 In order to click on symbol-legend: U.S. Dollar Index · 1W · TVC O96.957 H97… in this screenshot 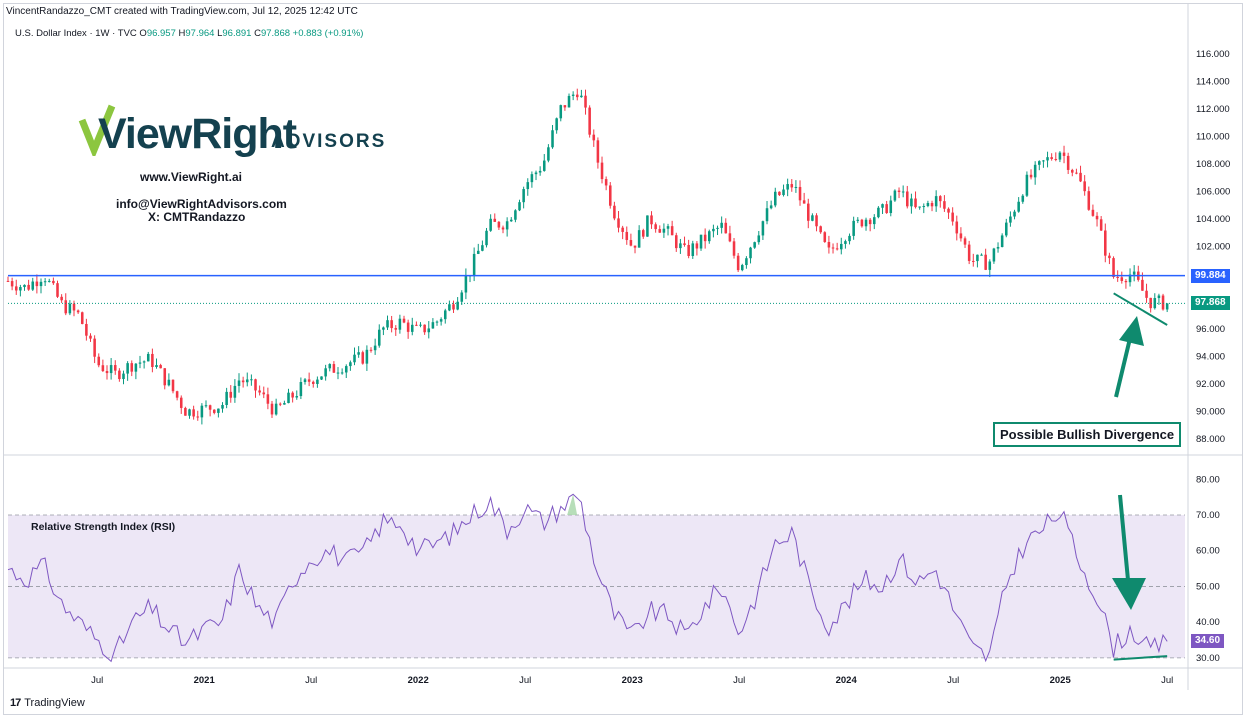, I will do `click(189, 33)`.